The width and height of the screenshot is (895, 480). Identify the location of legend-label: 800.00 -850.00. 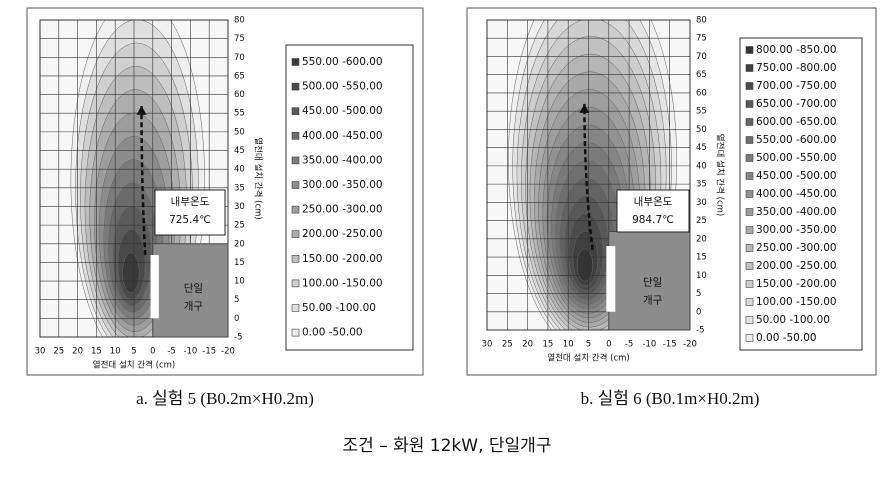
(796, 50).